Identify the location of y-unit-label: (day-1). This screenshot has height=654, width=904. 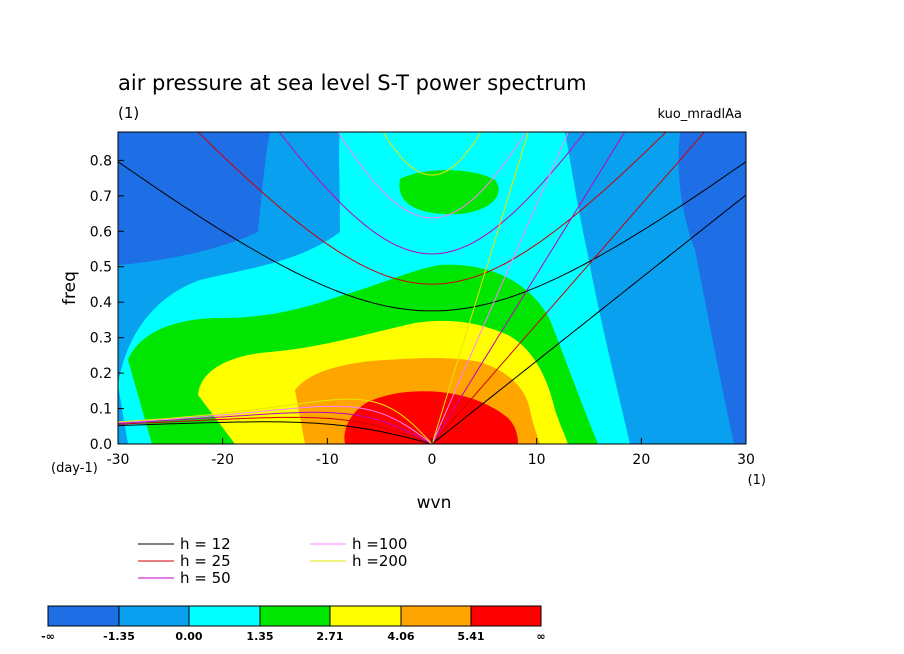
(74, 468).